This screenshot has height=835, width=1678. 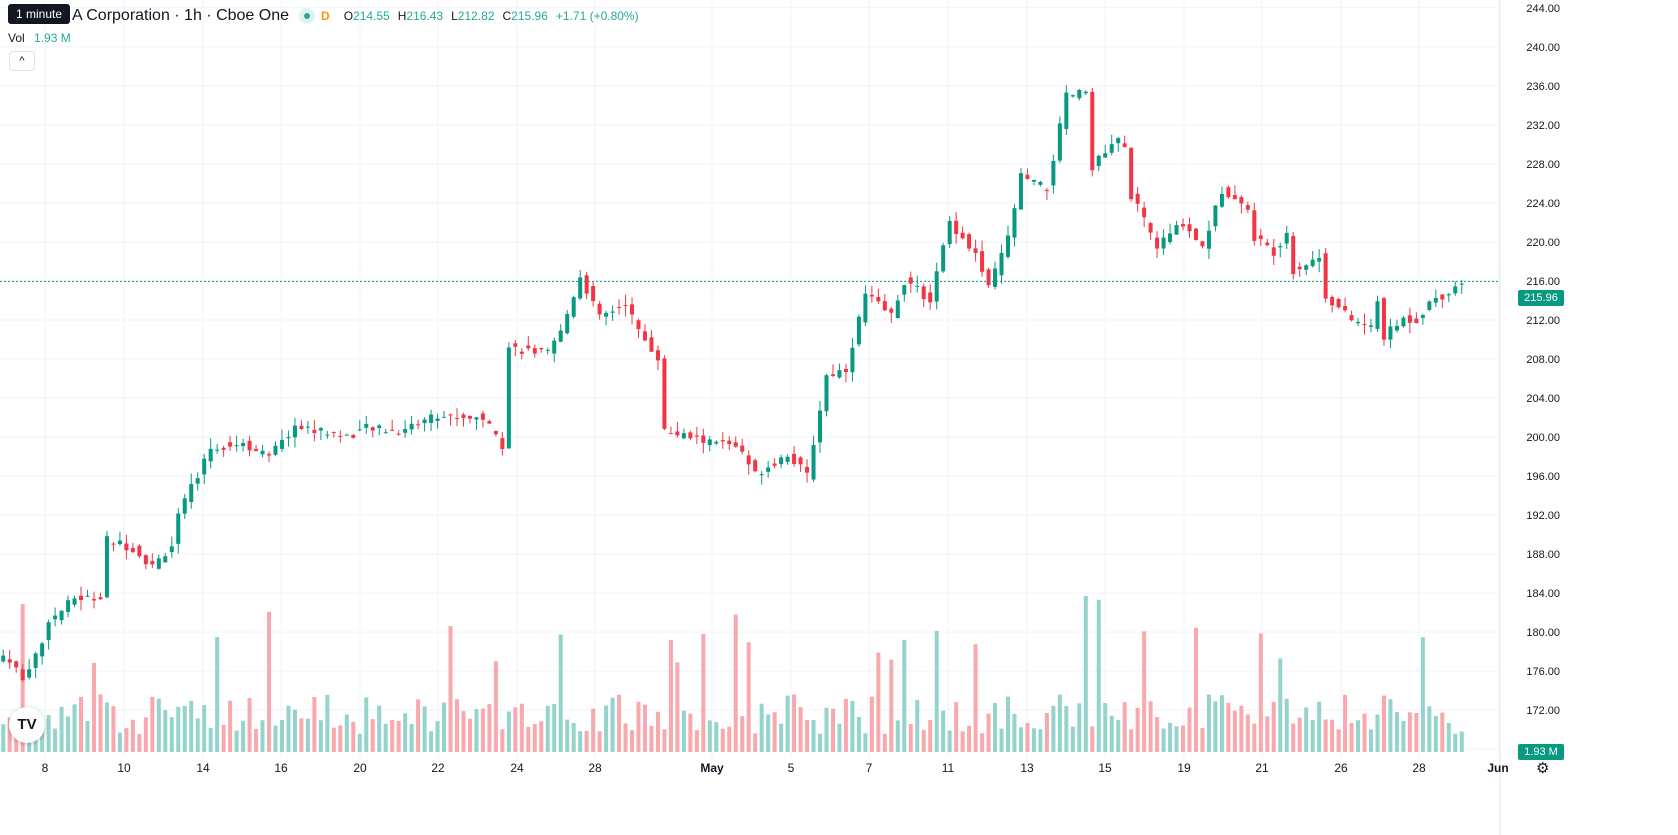 I want to click on price-tick-label: 200.00, so click(x=1543, y=438).